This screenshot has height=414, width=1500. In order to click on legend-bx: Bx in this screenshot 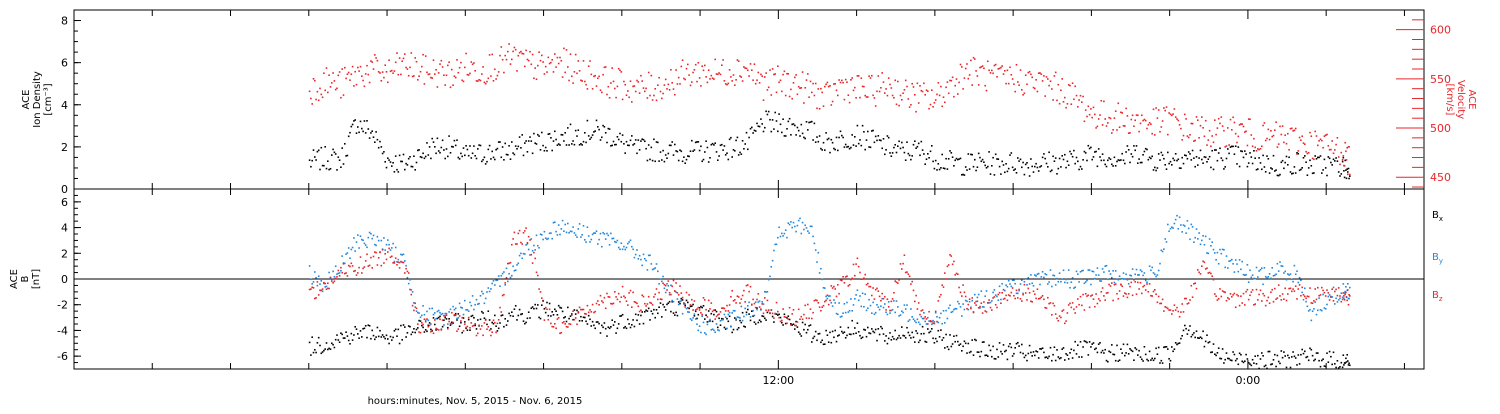, I will do `click(1437, 216)`.